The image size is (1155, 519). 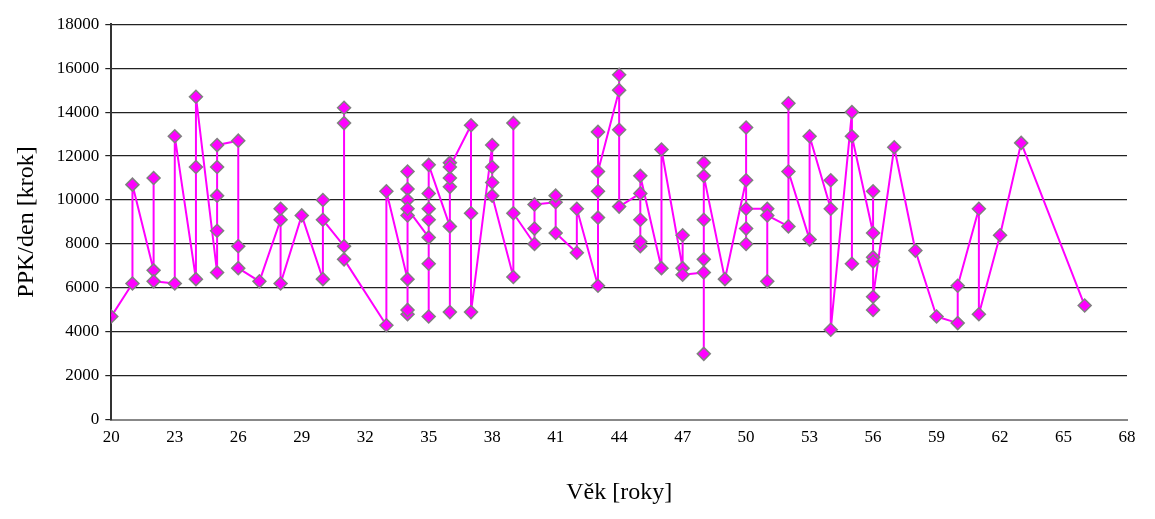 What do you see at coordinates (82, 243) in the screenshot?
I see `y-tick-label: 8000` at bounding box center [82, 243].